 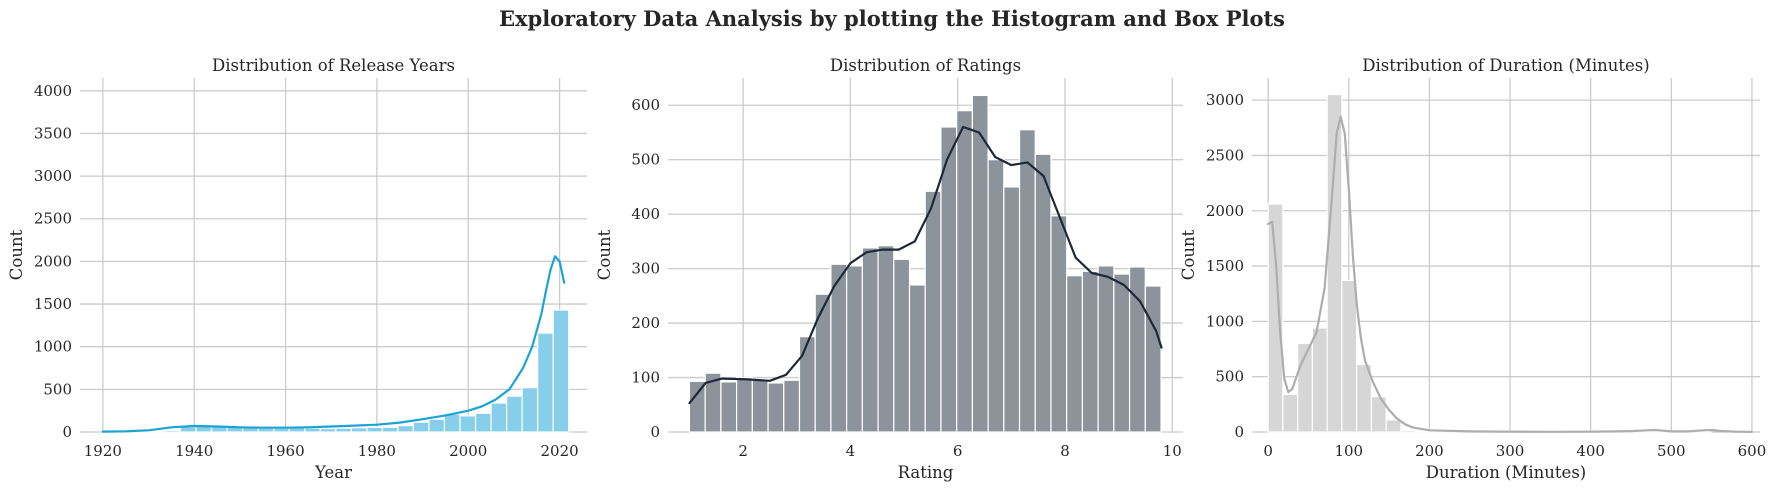 I want to click on panel-title: Distribution of Duration (Minutes), so click(x=1505, y=65).